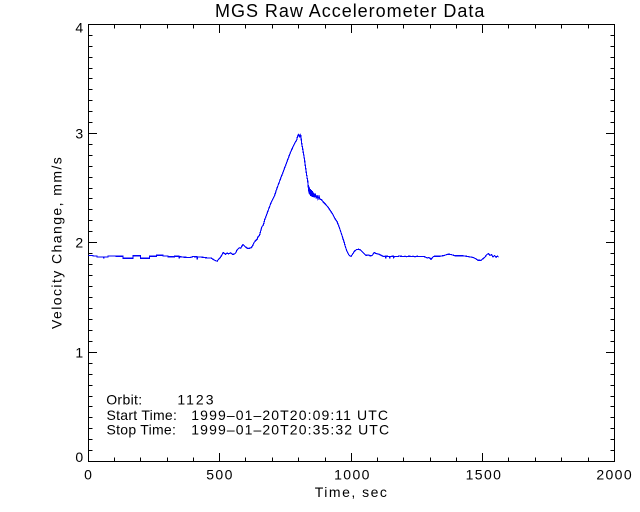 Image resolution: width=640 pixels, height=512 pixels. I want to click on svg-text: 1000, so click(352, 475).